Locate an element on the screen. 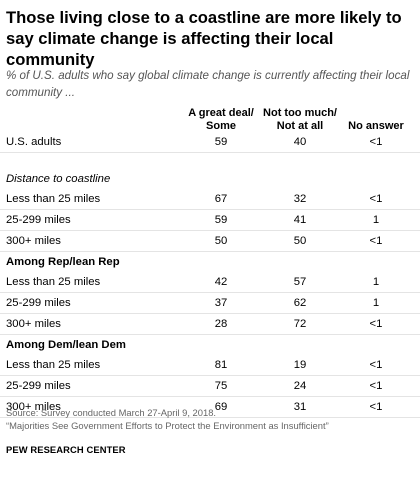 The image size is (420, 478). column-header-not-too-much: Not too much/ Not at all is located at coordinates (300, 120).